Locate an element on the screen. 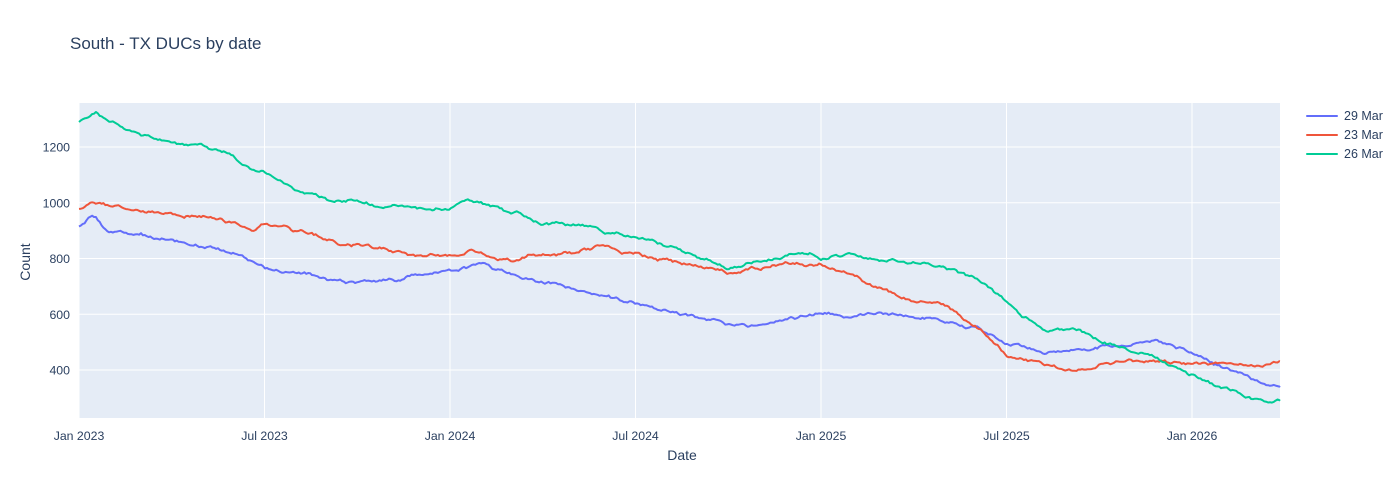 This screenshot has width=1400, height=500. legend-item-26-mar: 26 Mar is located at coordinates (1344, 153).